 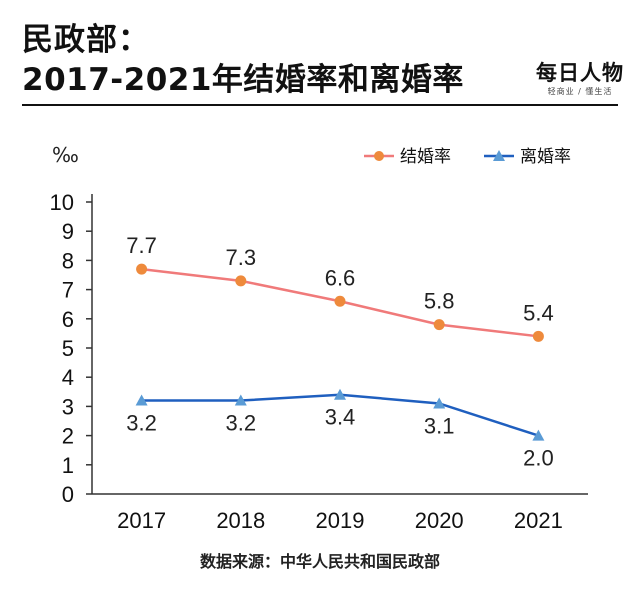 I want to click on brand-logo: 每日人物 轻商业 / 懂生活, so click(x=580, y=79).